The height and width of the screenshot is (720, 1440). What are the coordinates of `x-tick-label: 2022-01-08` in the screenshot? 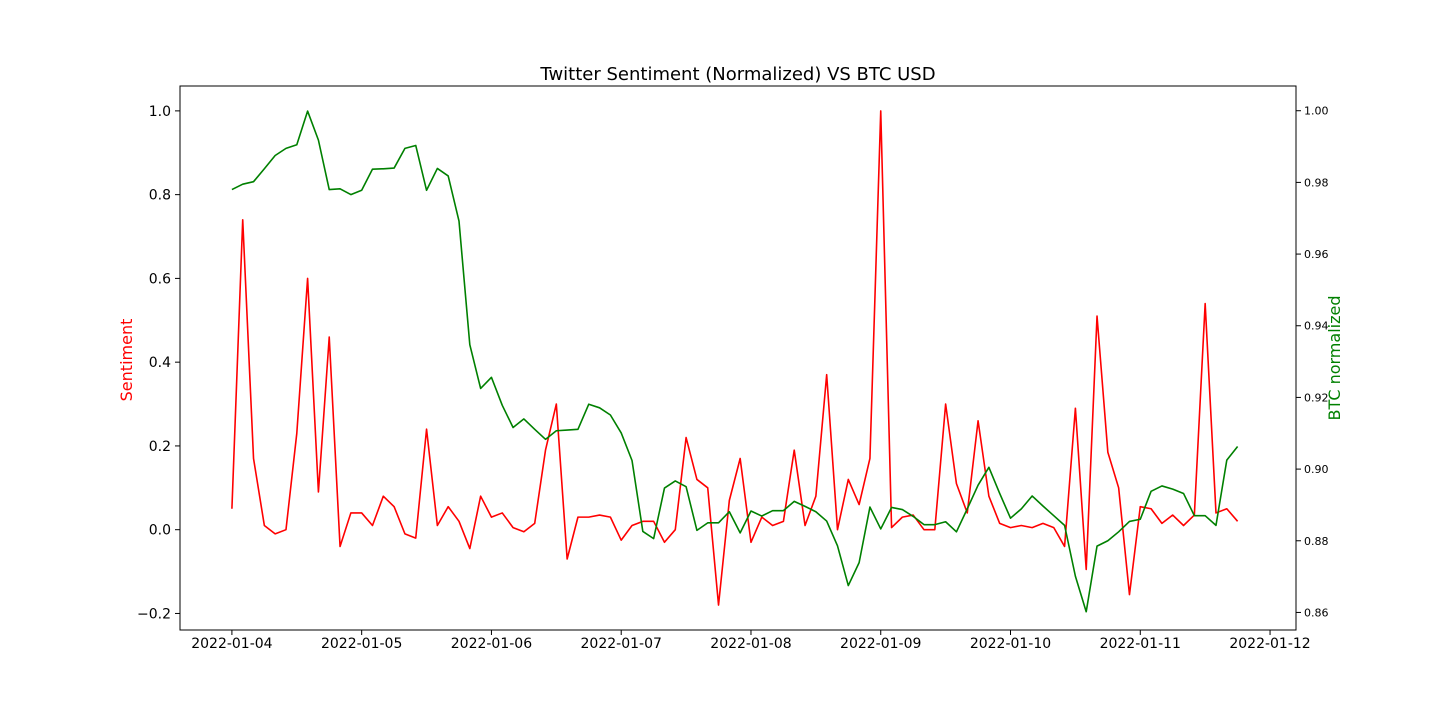 It's located at (750, 644).